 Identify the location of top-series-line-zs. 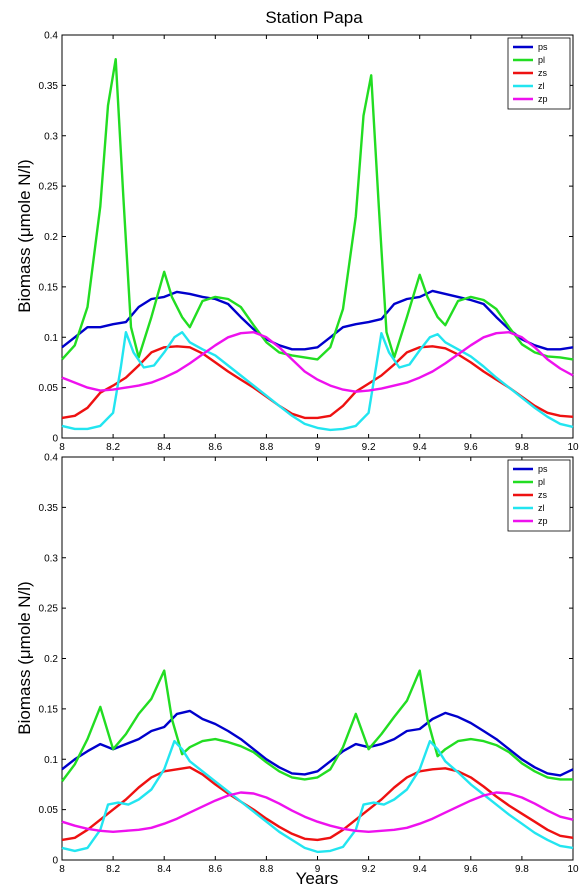
(317, 382).